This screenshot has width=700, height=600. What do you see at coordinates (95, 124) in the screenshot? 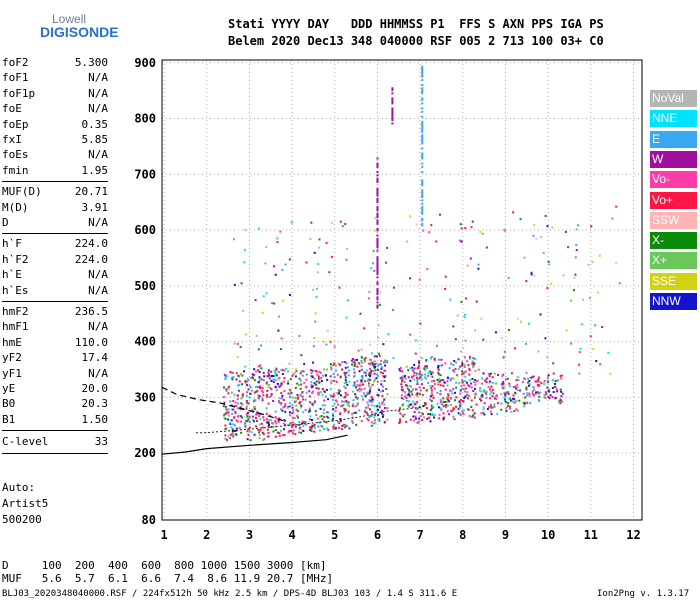
I see `param-value: 0.35` at bounding box center [95, 124].